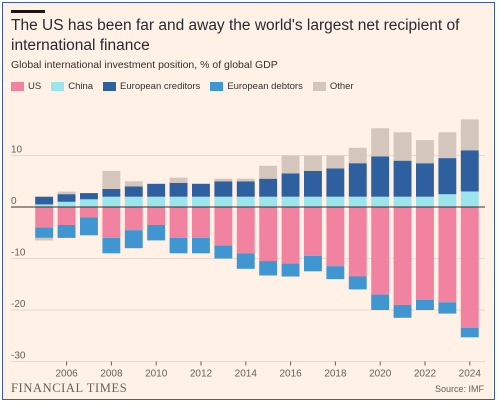  Describe the element at coordinates (111, 222) in the screenshot. I see `bar-segment-us-2008` at that location.